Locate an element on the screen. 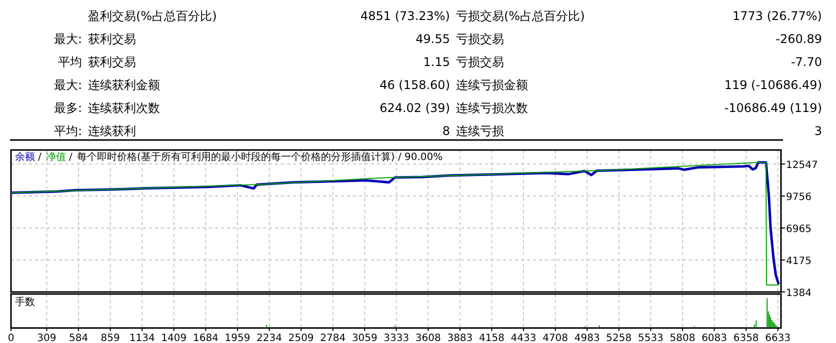 The height and width of the screenshot is (343, 836). text: 4851 (73.23%) is located at coordinates (405, 16).